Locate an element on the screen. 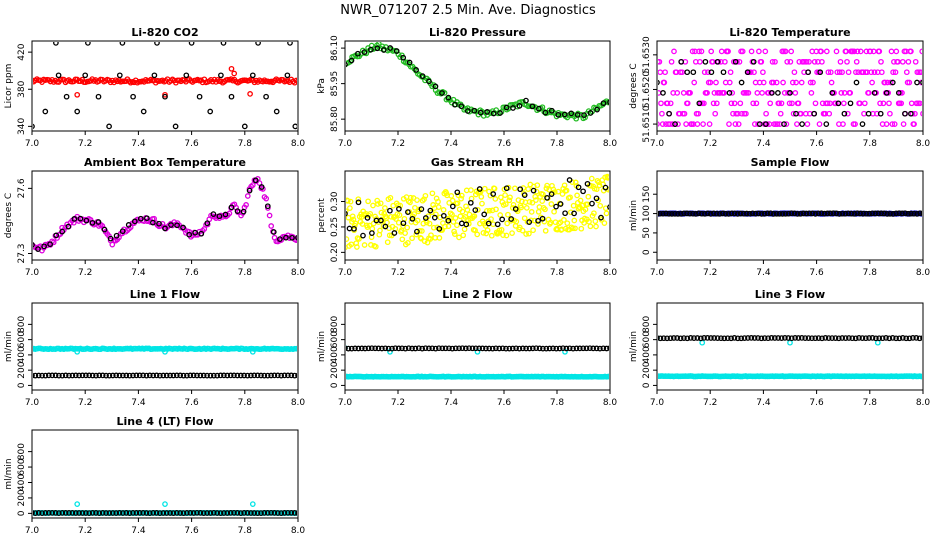  x-tick-label: 7.2 is located at coordinates (710, 273).